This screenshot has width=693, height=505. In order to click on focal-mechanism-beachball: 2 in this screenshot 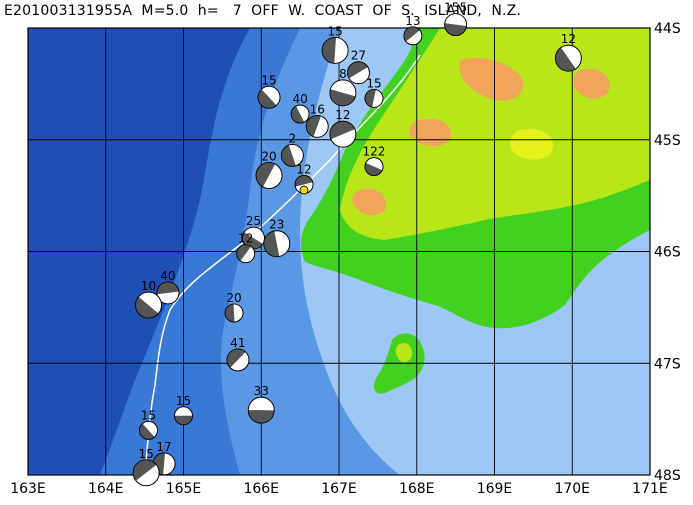, I will do `click(292, 149)`.